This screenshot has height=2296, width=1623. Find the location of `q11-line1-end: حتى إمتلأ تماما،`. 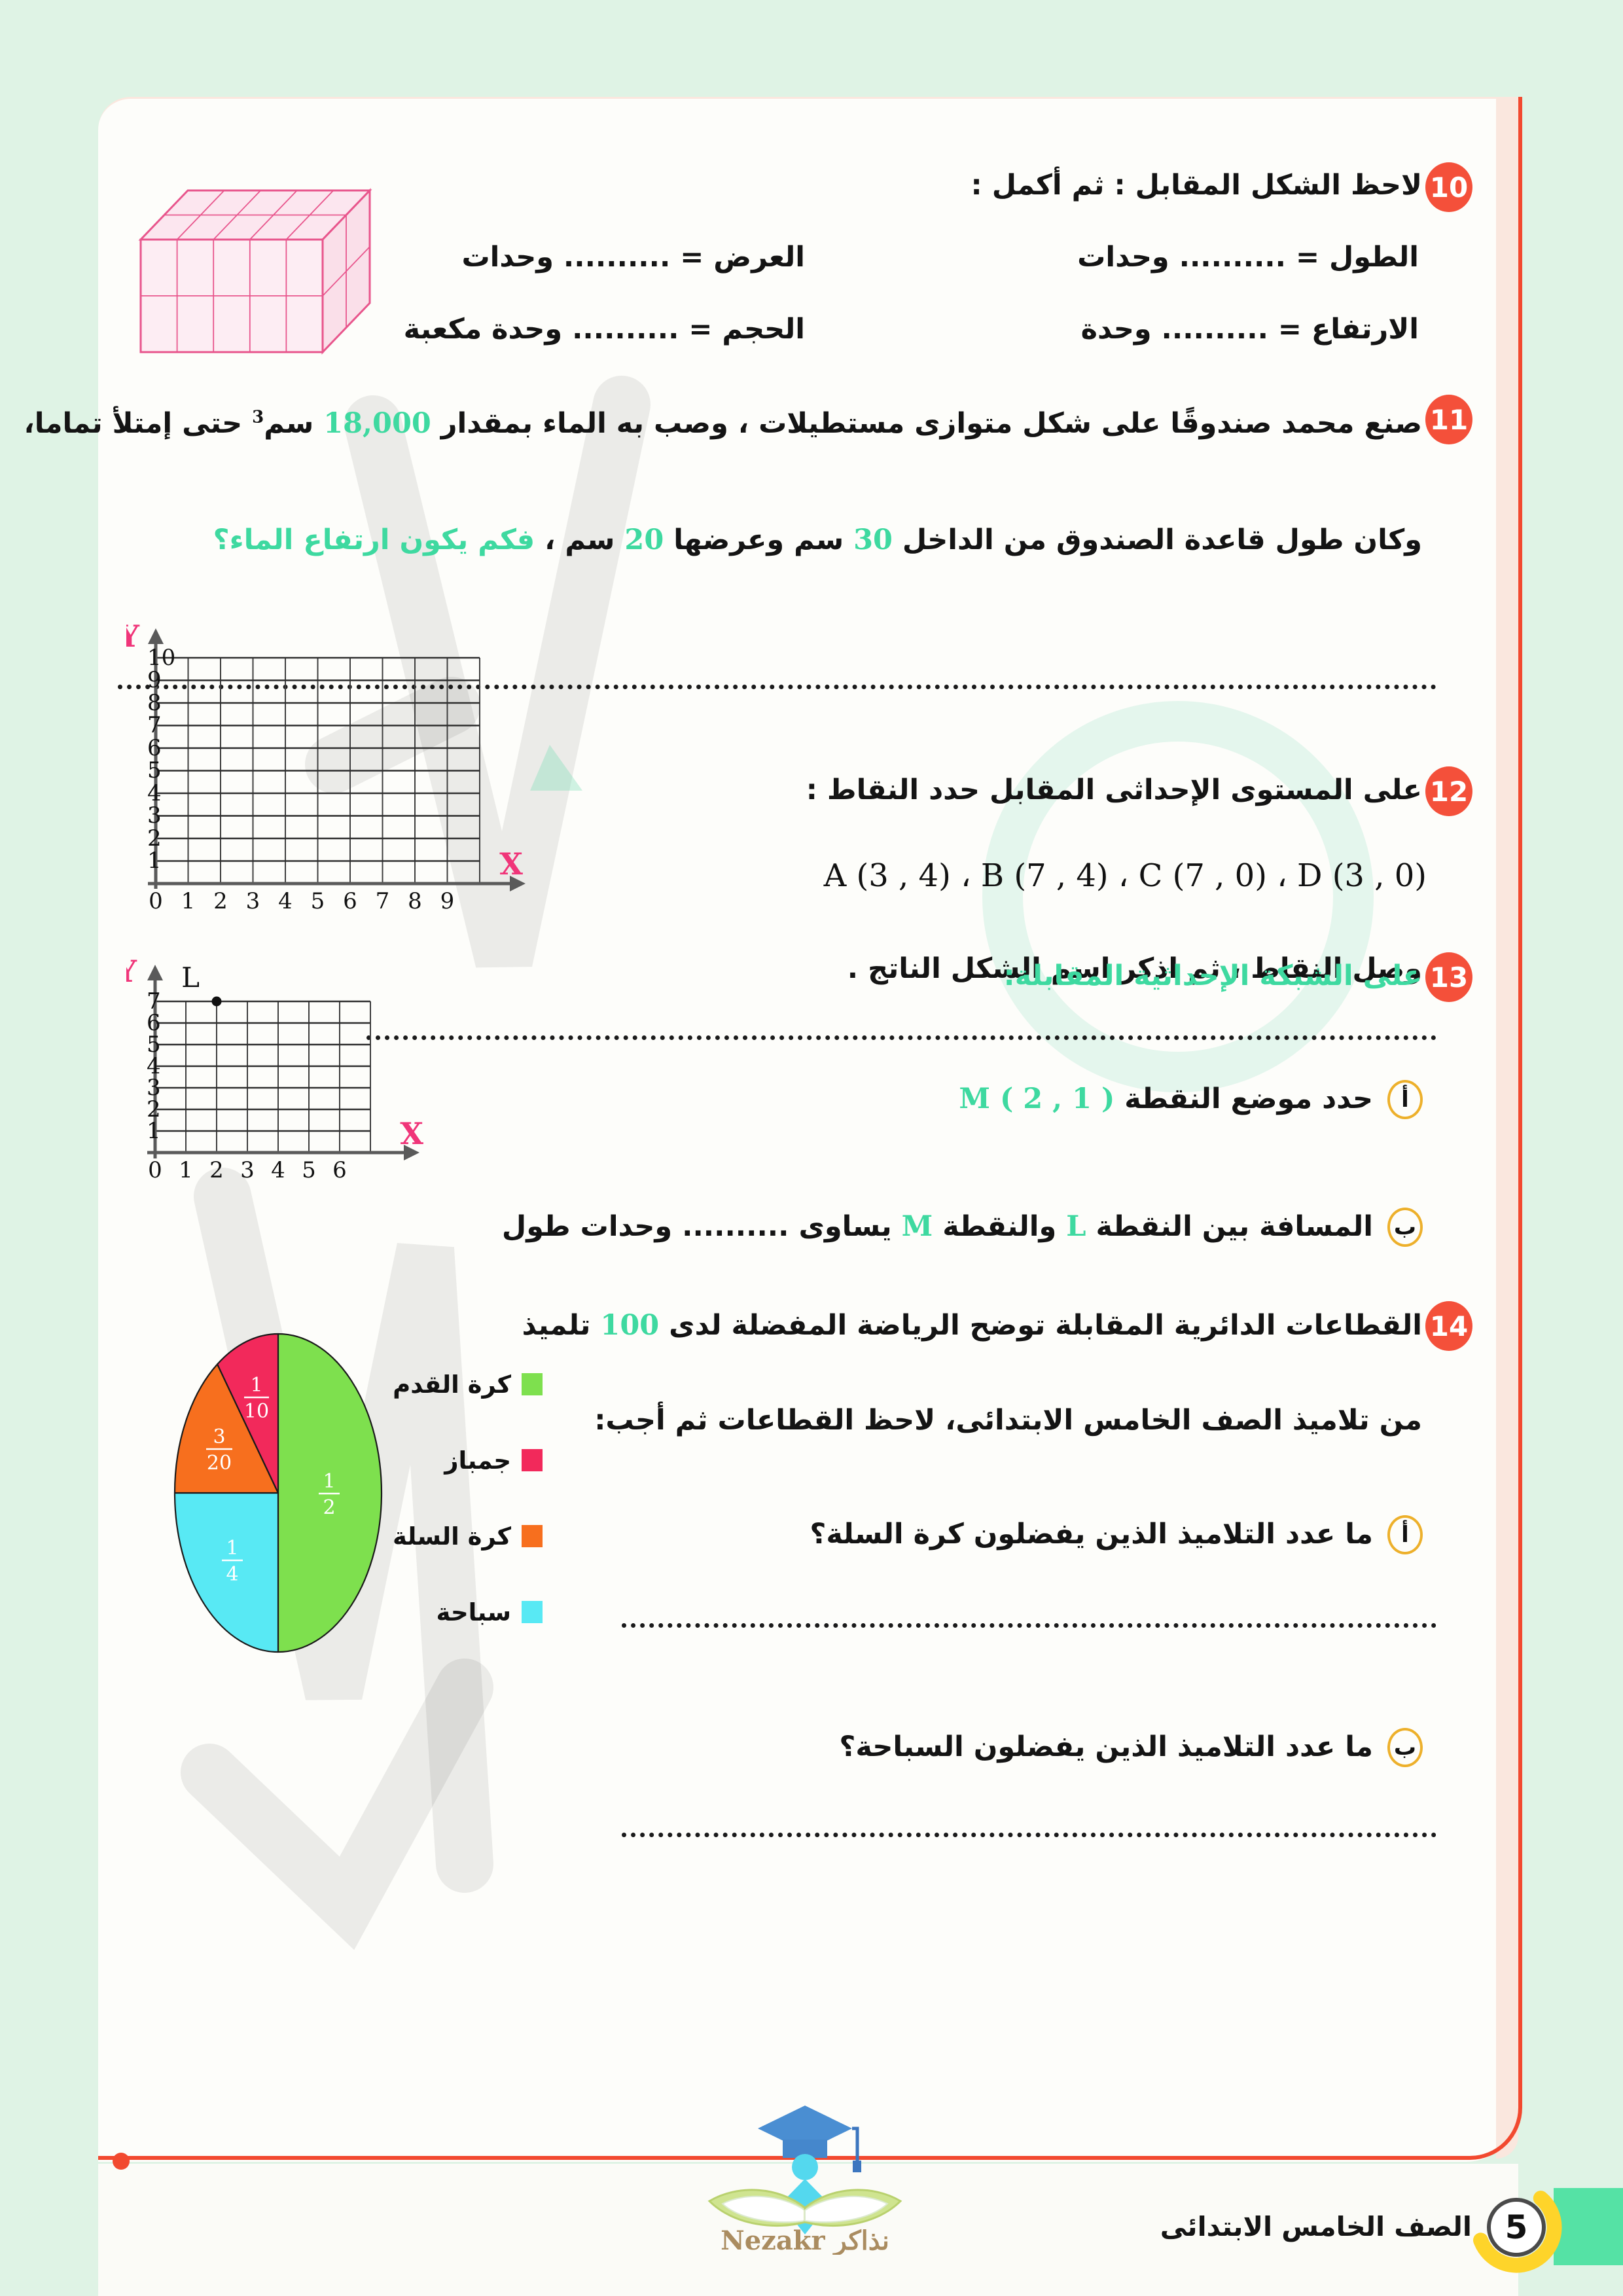

q11-line1-end: حتى إمتلأ تماما، is located at coordinates (138, 423).